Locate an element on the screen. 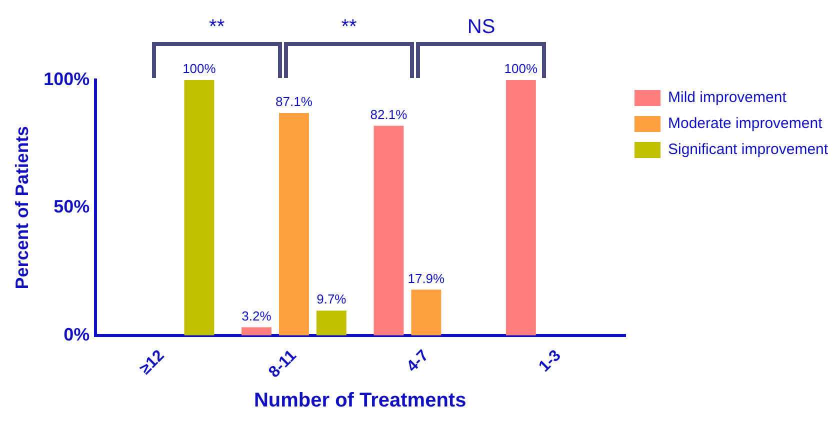  legend-label: Moderate improvement is located at coordinates (746, 123).